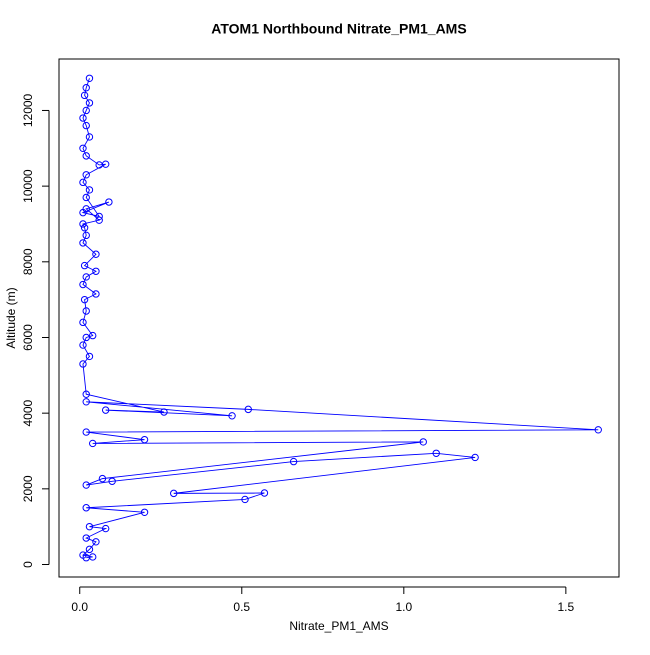 This screenshot has width=650, height=655. Describe the element at coordinates (28, 261) in the screenshot. I see `y-tick-label: 8000` at that location.